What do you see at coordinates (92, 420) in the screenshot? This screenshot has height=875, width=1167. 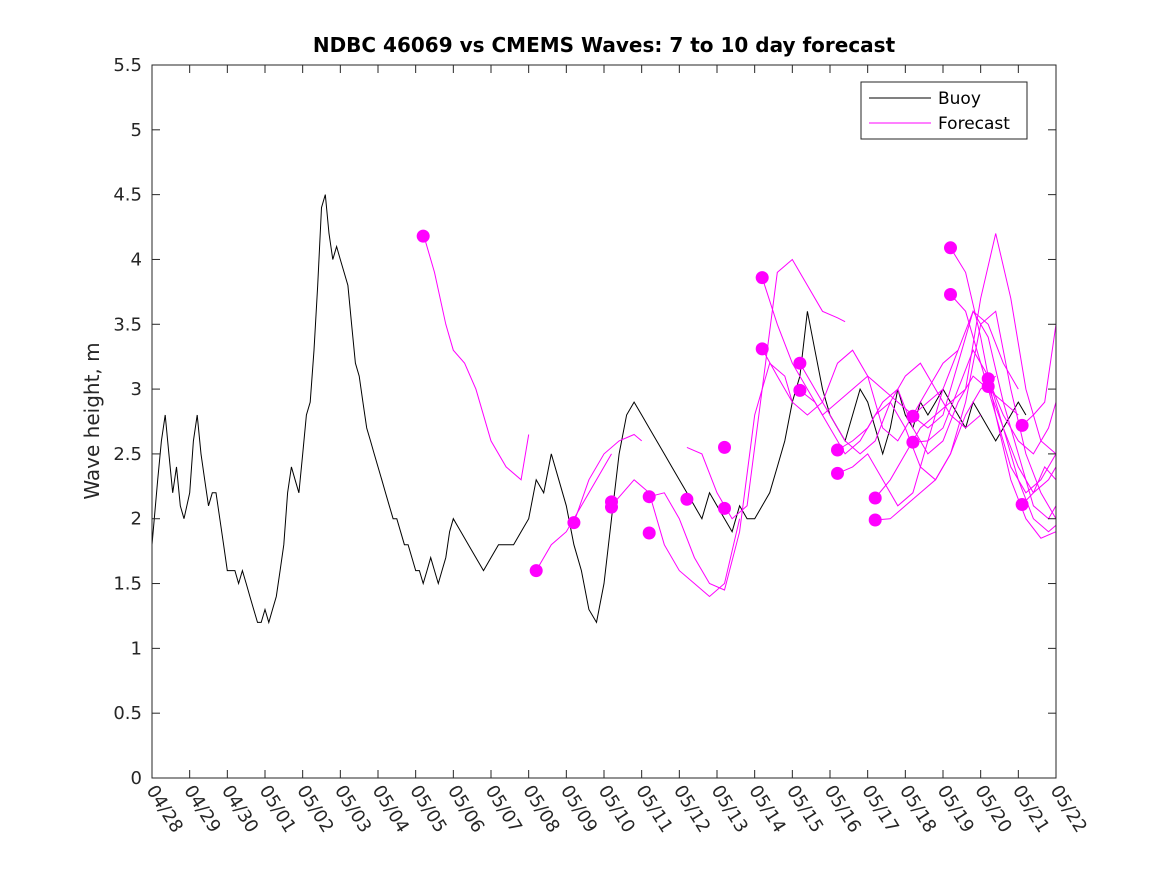 I see `y-axis-label: Wave height, m` at bounding box center [92, 420].